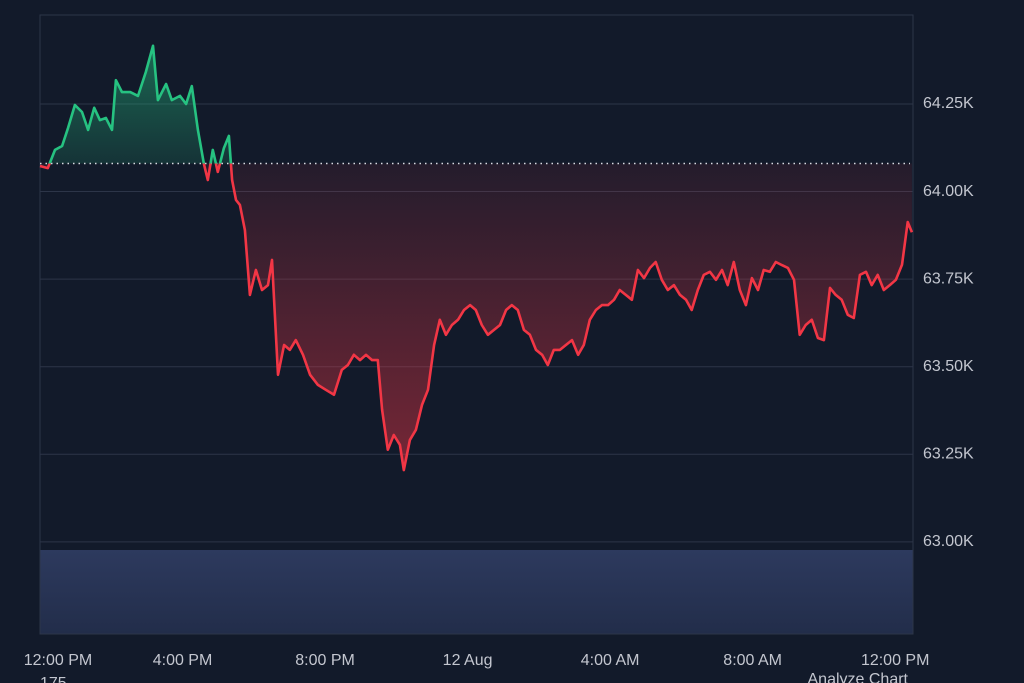 The image size is (1024, 683). I want to click on volume-label: 175, so click(53, 679).